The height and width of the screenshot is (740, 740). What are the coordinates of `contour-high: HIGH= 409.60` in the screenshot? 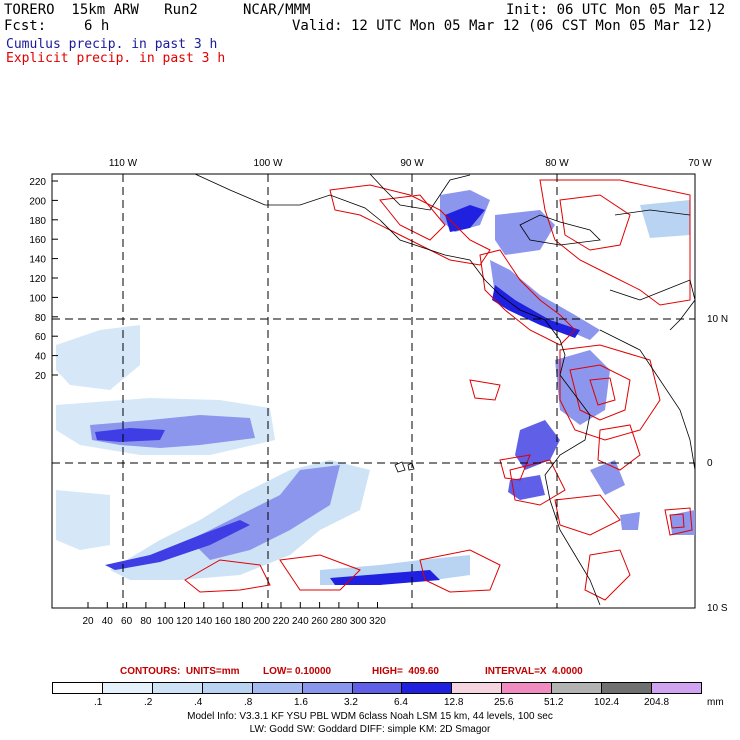 It's located at (405, 671).